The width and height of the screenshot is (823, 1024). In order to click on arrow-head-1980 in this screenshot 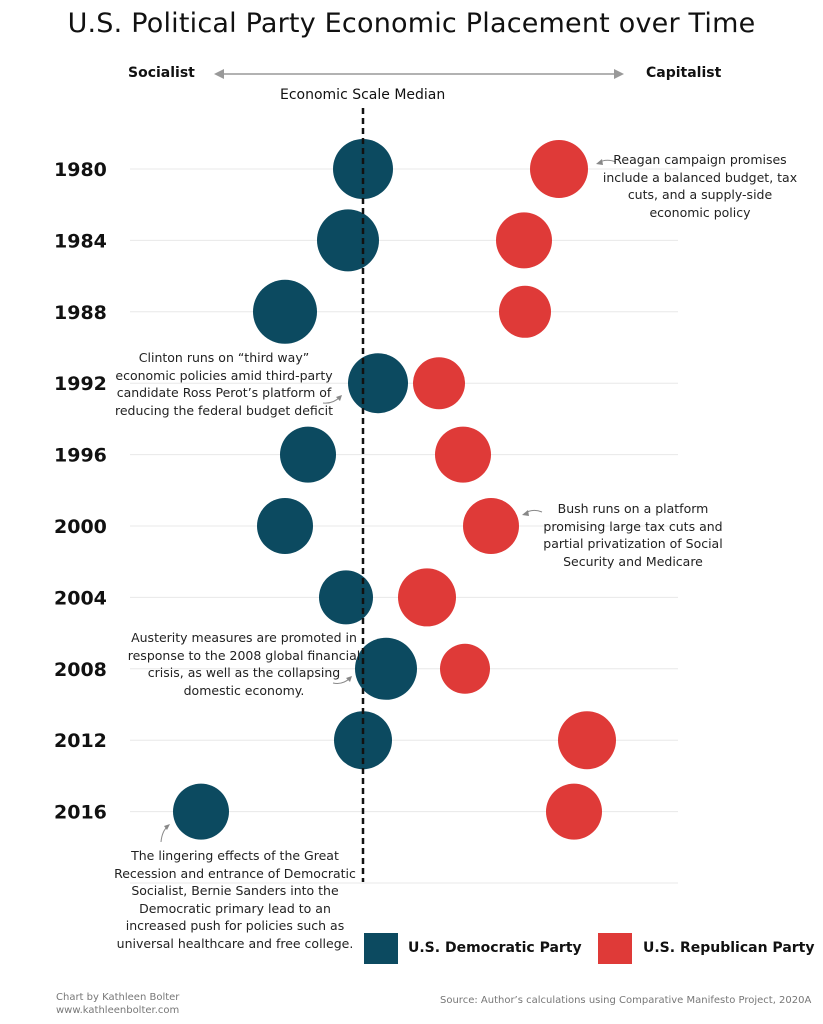, I will do `click(599, 162)`.